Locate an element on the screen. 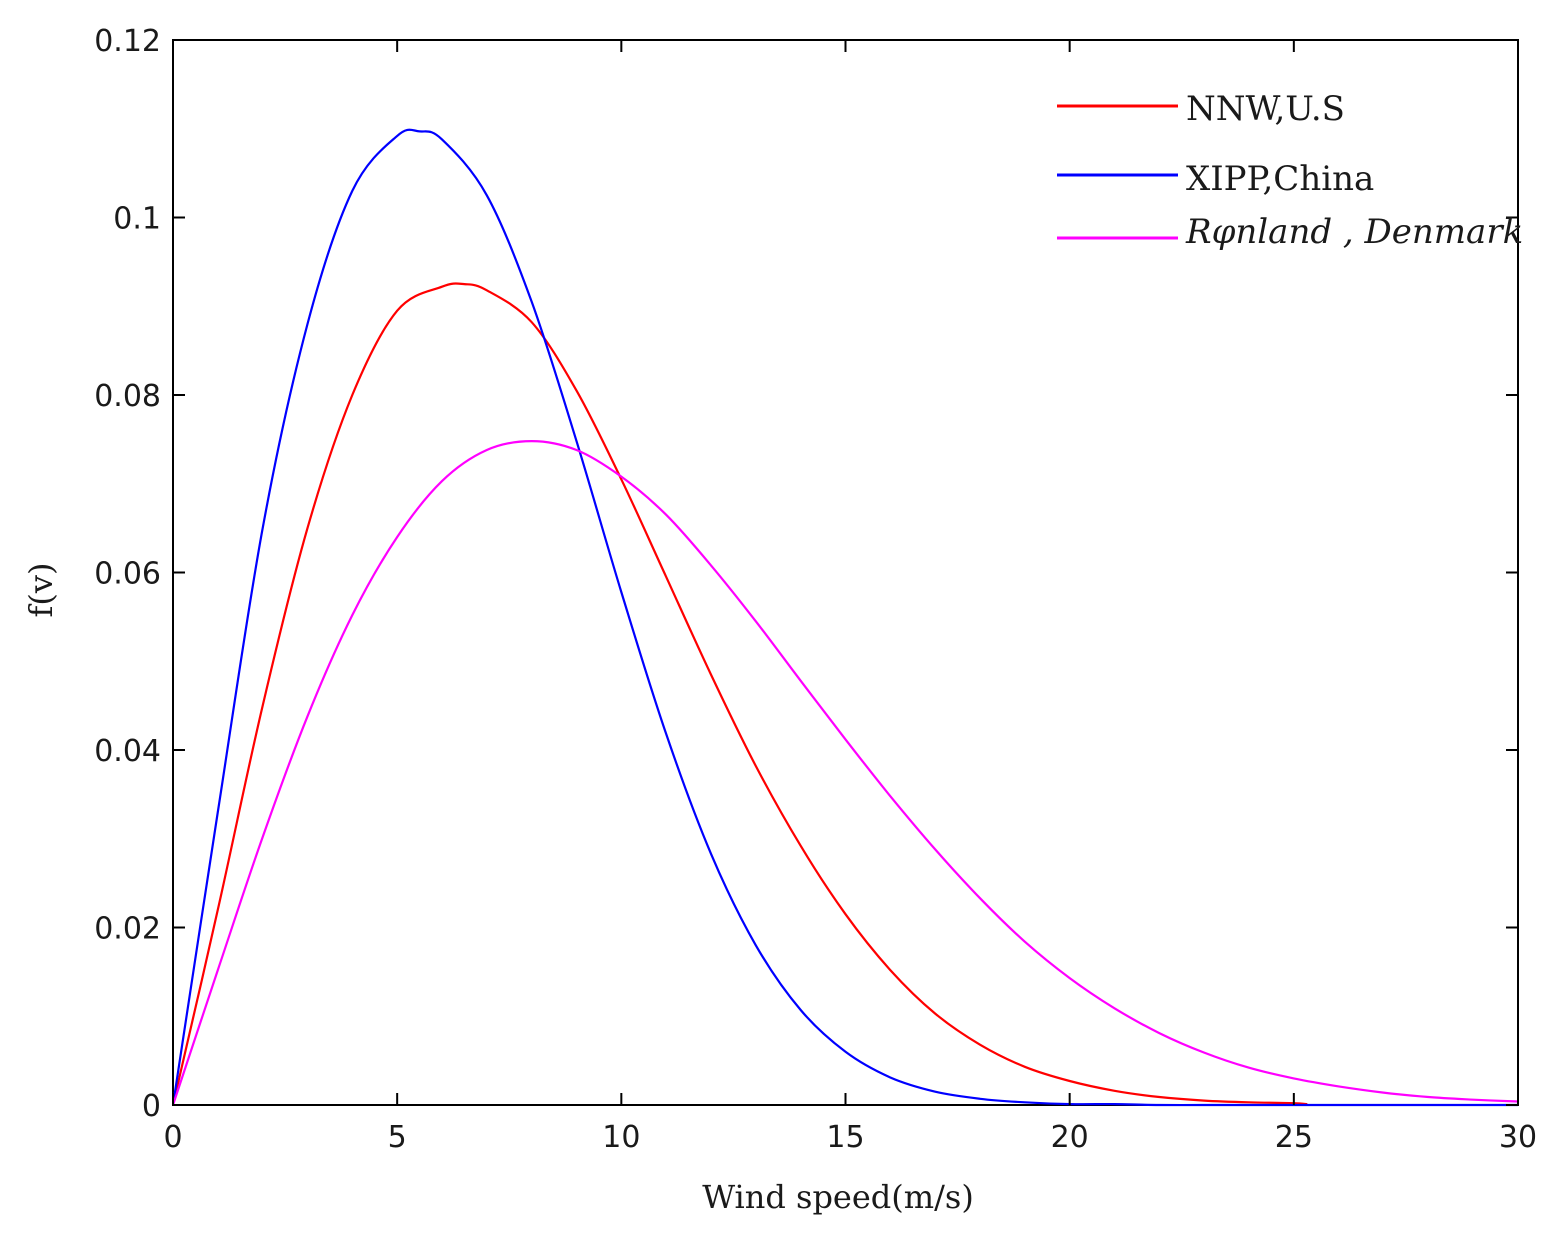 The height and width of the screenshot is (1245, 1550). x-tick-label: 5 is located at coordinates (397, 1137).